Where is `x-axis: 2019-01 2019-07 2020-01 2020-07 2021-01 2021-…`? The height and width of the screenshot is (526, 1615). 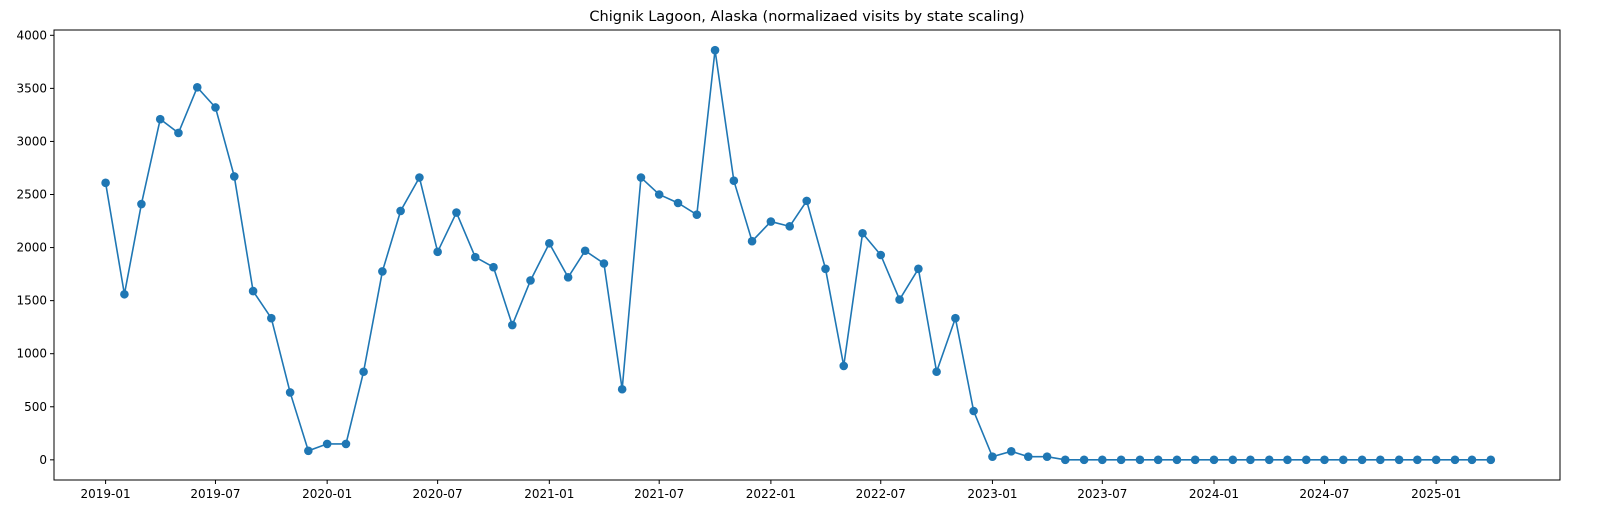
x-axis: 2019-01 2019-07 2020-01 2020-07 2021-01 2021-… is located at coordinates (771, 490).